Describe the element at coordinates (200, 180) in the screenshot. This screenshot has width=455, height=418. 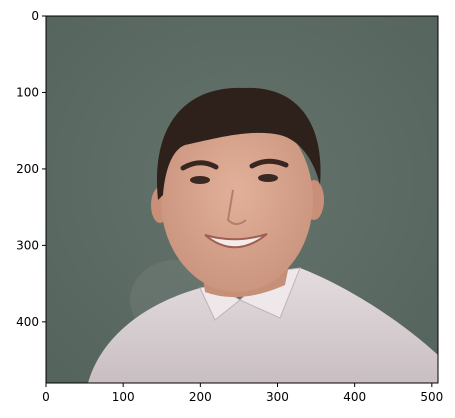
I see `left-eye` at that location.